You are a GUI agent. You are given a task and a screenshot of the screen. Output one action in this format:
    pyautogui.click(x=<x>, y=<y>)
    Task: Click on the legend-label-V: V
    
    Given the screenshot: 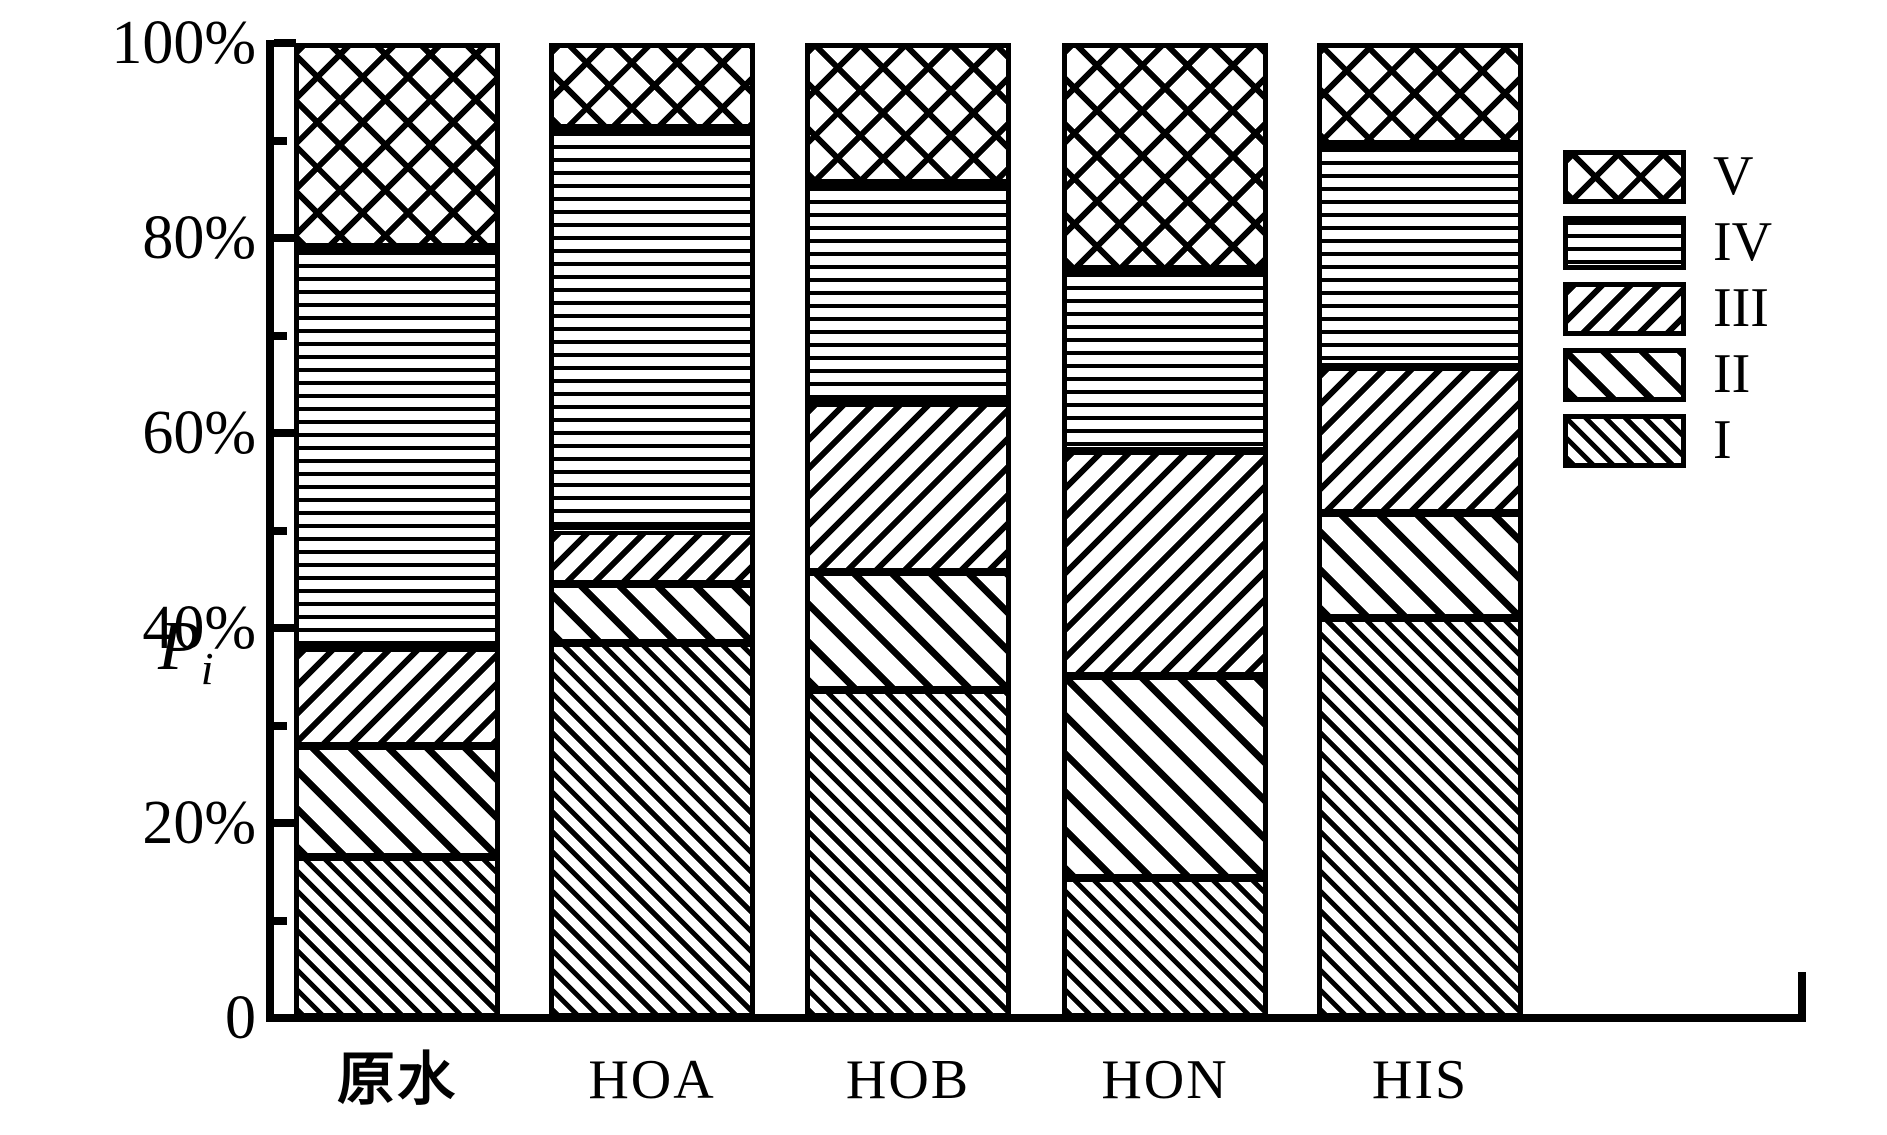 What is the action you would take?
    pyautogui.click(x=1733, y=176)
    